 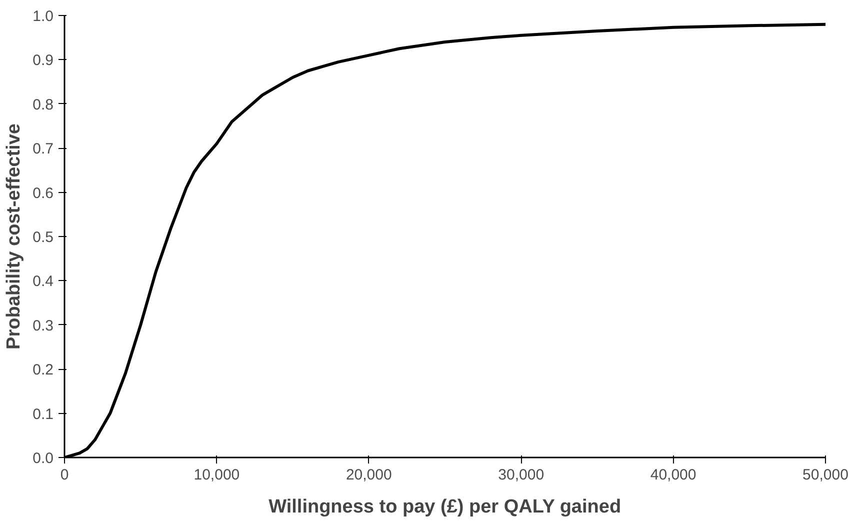 What do you see at coordinates (521, 475) in the screenshot?
I see `x-tick-label: 30,000` at bounding box center [521, 475].